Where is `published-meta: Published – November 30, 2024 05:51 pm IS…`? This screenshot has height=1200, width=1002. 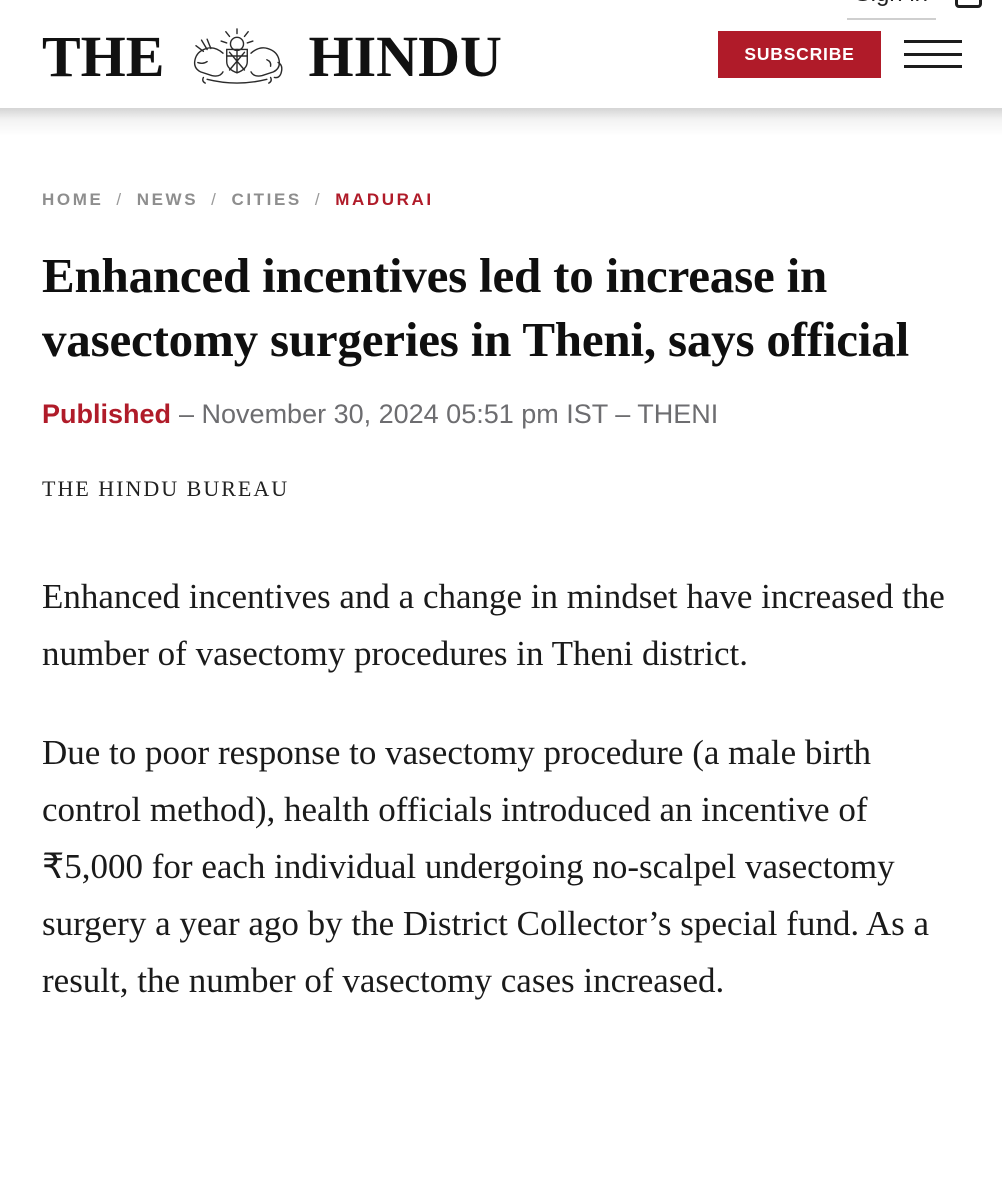
published-meta: Published – November 30, 2024 05:51 pm IS… is located at coordinates (501, 414).